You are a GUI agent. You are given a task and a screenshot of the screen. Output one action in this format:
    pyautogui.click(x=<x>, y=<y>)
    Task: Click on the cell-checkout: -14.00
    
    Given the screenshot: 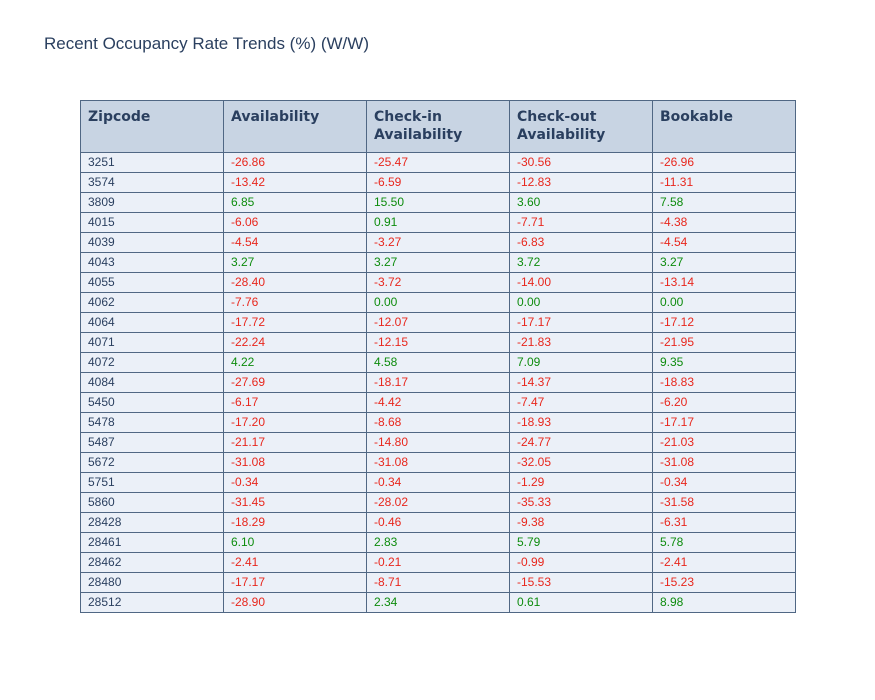 What is the action you would take?
    pyautogui.click(x=581, y=282)
    